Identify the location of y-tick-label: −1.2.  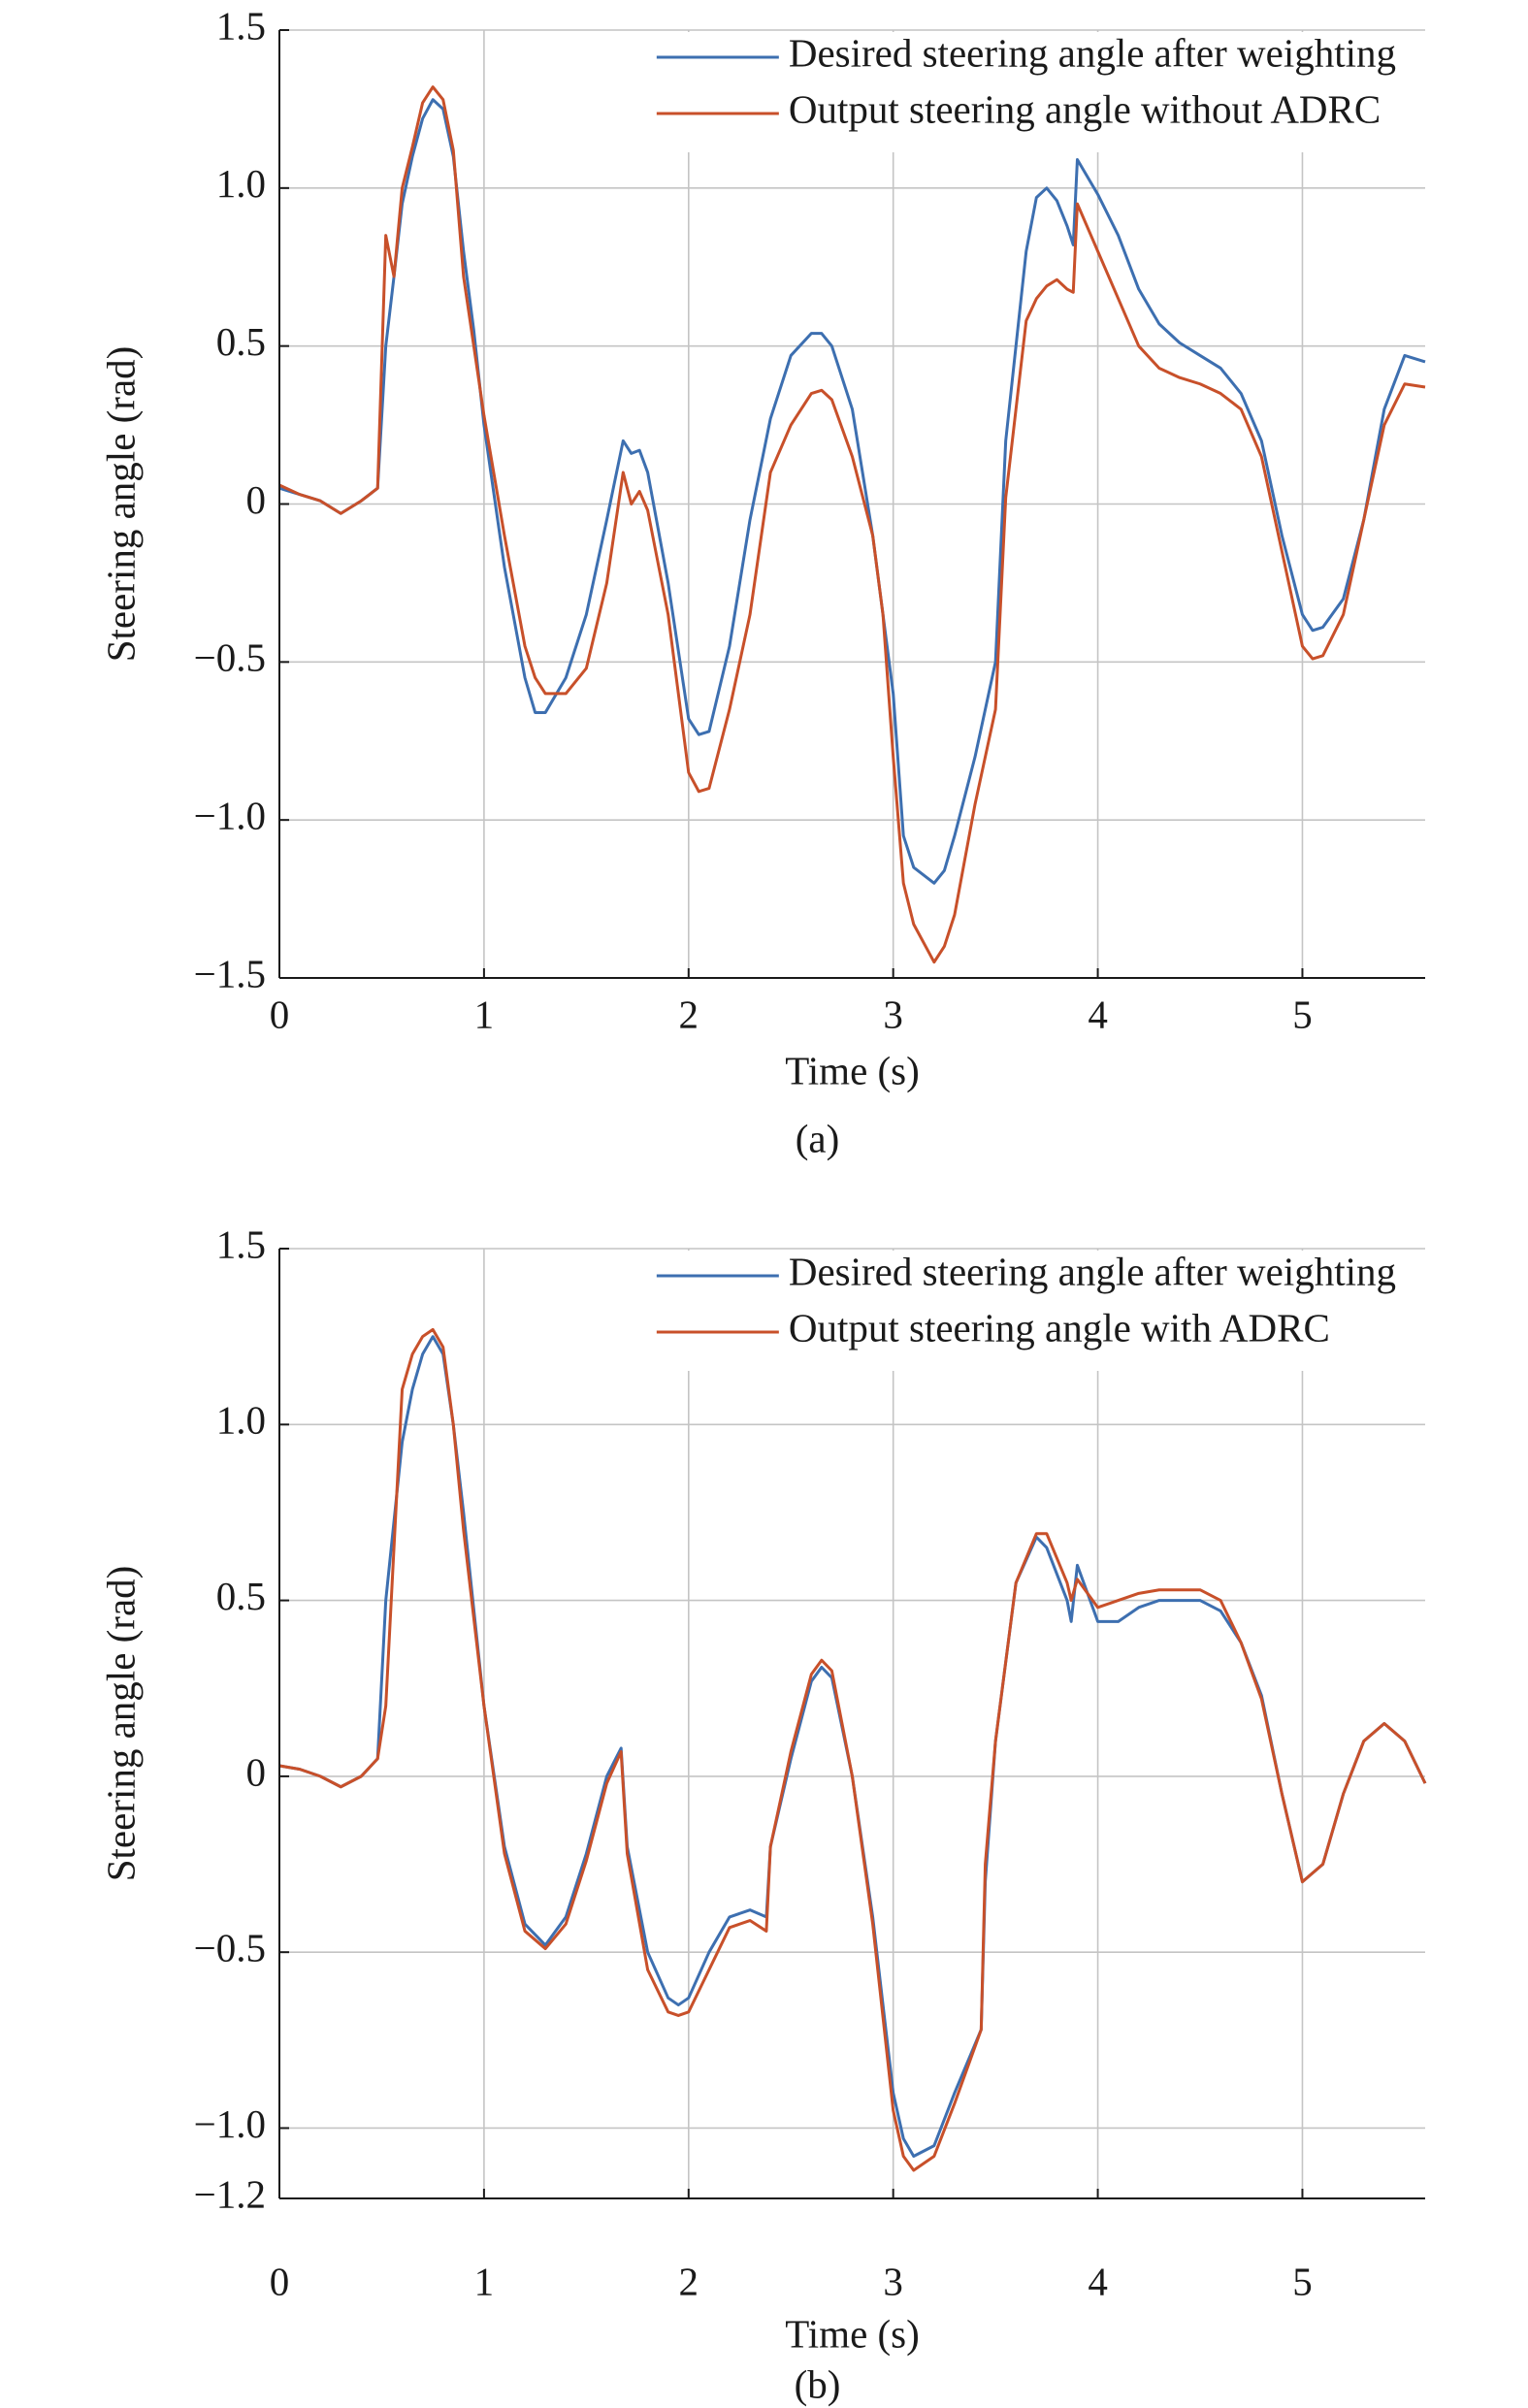
(230, 2193).